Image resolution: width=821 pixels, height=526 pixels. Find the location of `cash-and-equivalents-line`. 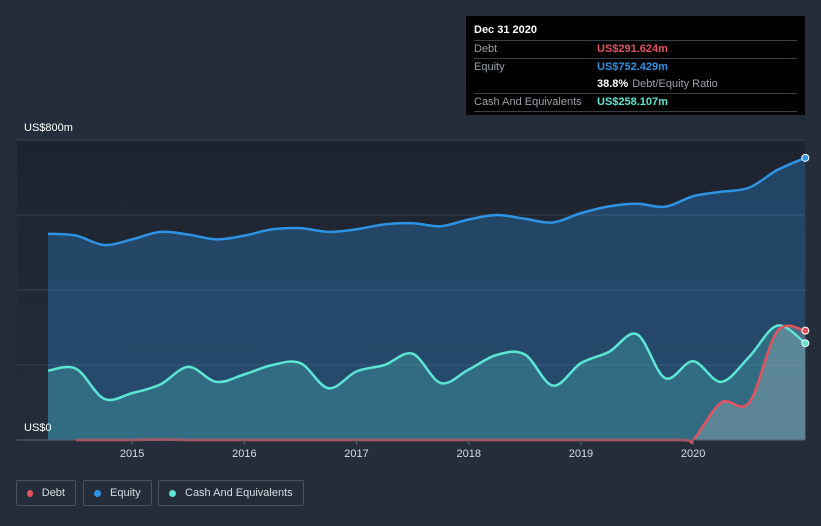

cash-and-equivalents-line is located at coordinates (427, 363).